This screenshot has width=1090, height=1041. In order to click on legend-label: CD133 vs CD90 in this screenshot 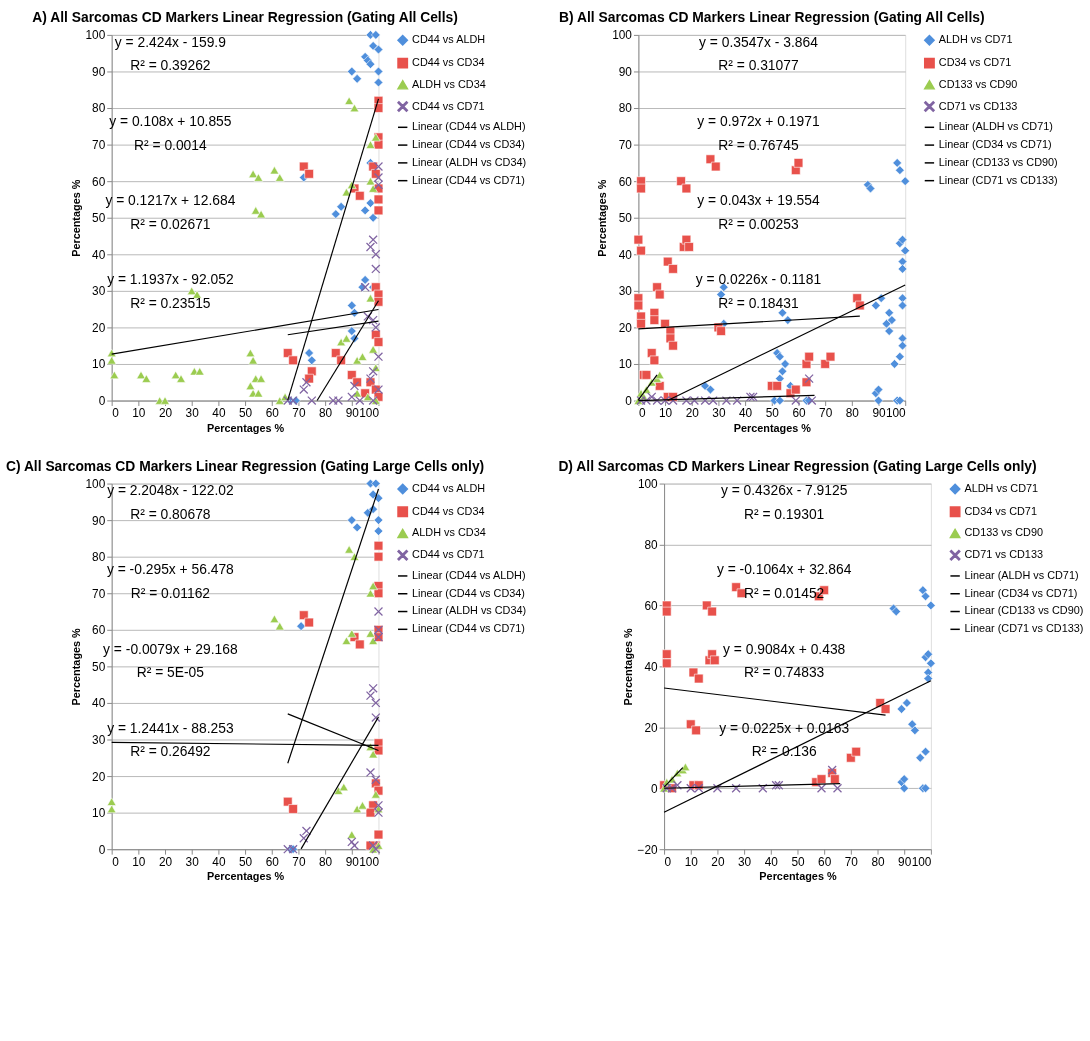, I will do `click(978, 83)`.